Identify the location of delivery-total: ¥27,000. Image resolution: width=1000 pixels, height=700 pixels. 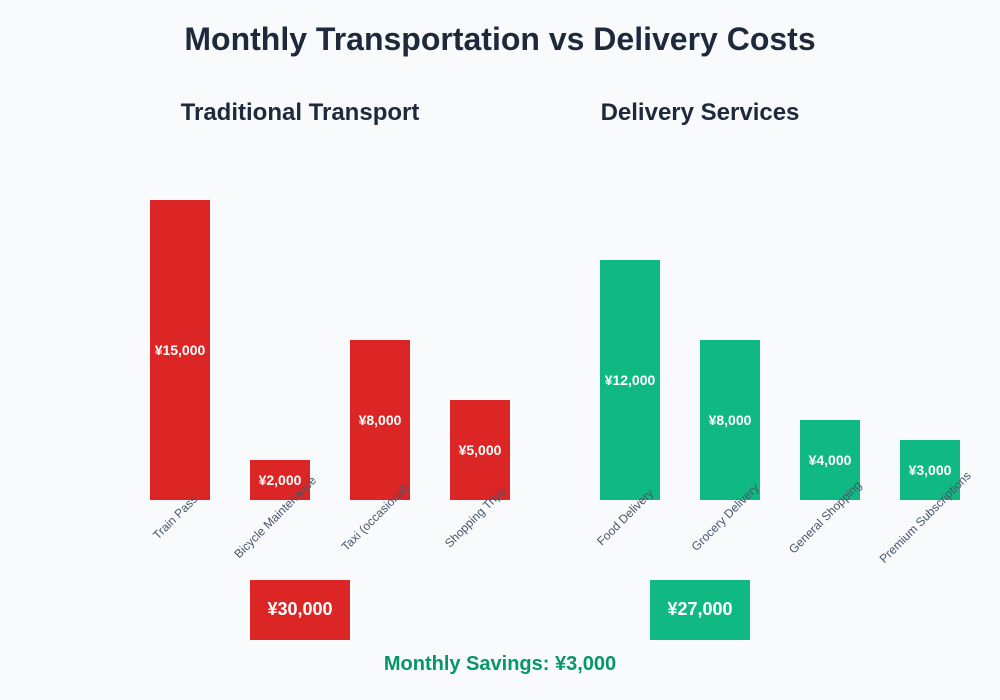
(699, 609).